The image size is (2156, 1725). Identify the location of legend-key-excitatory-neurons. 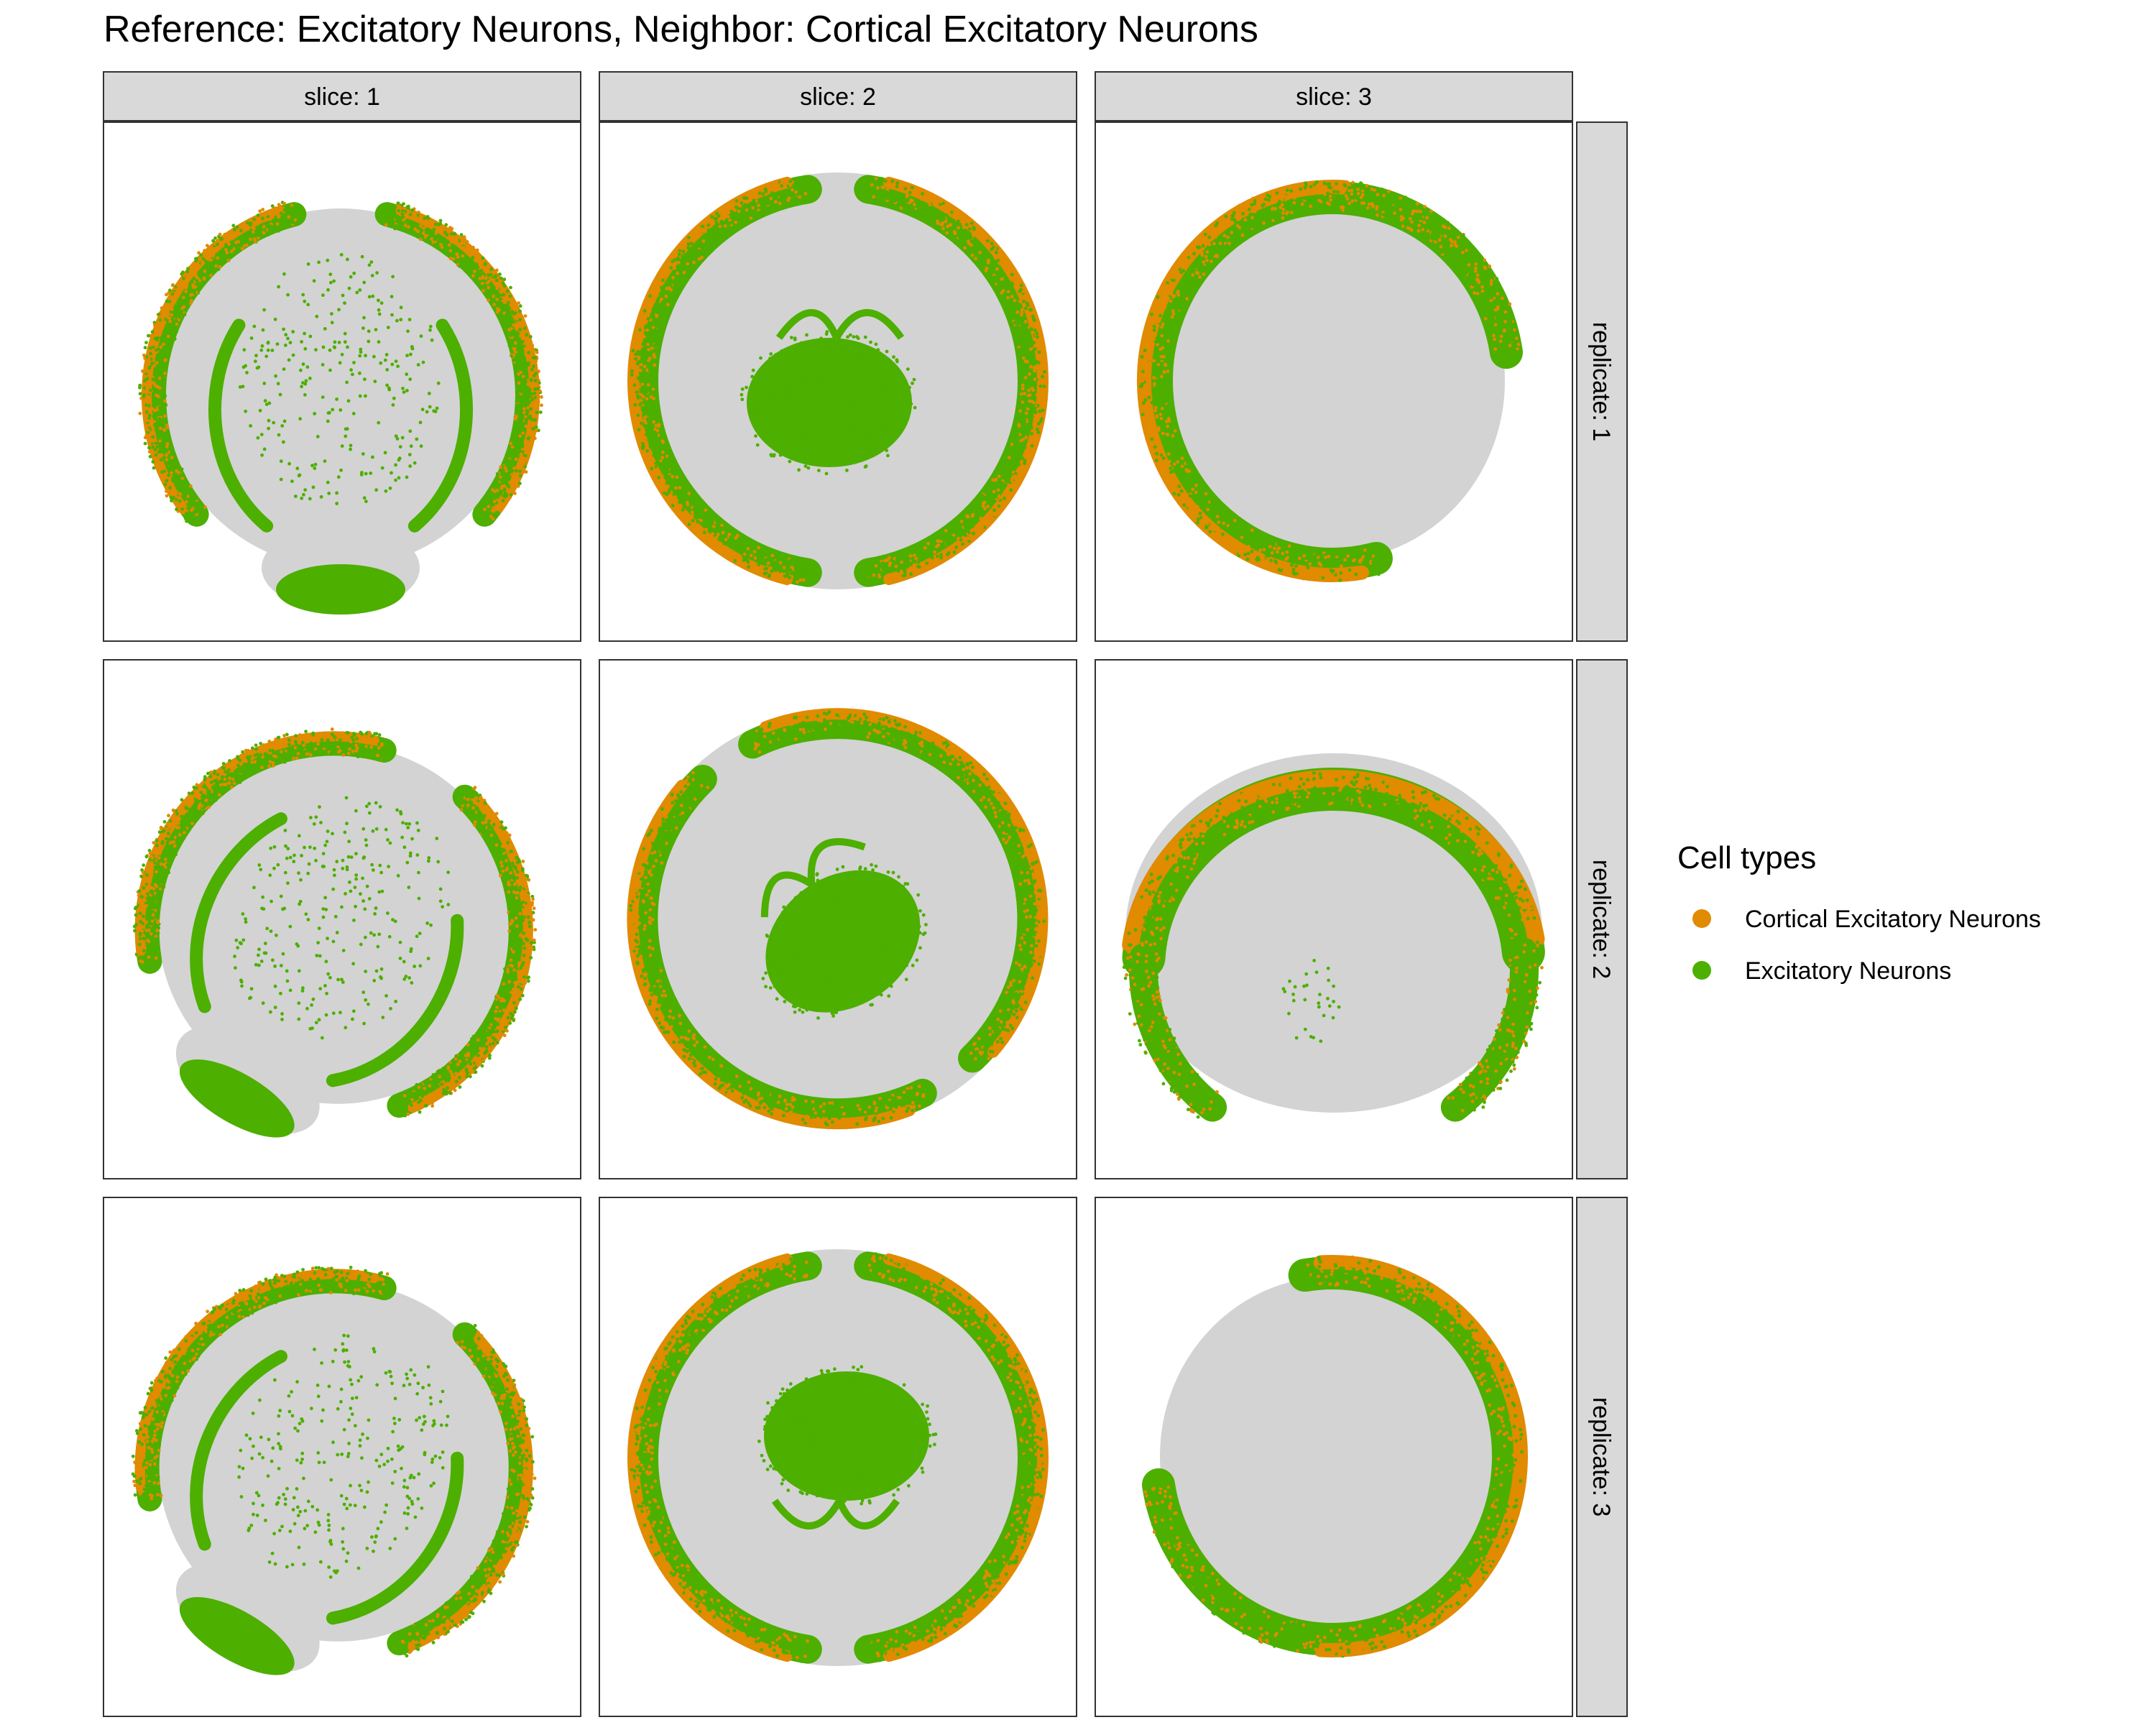
(1701, 970).